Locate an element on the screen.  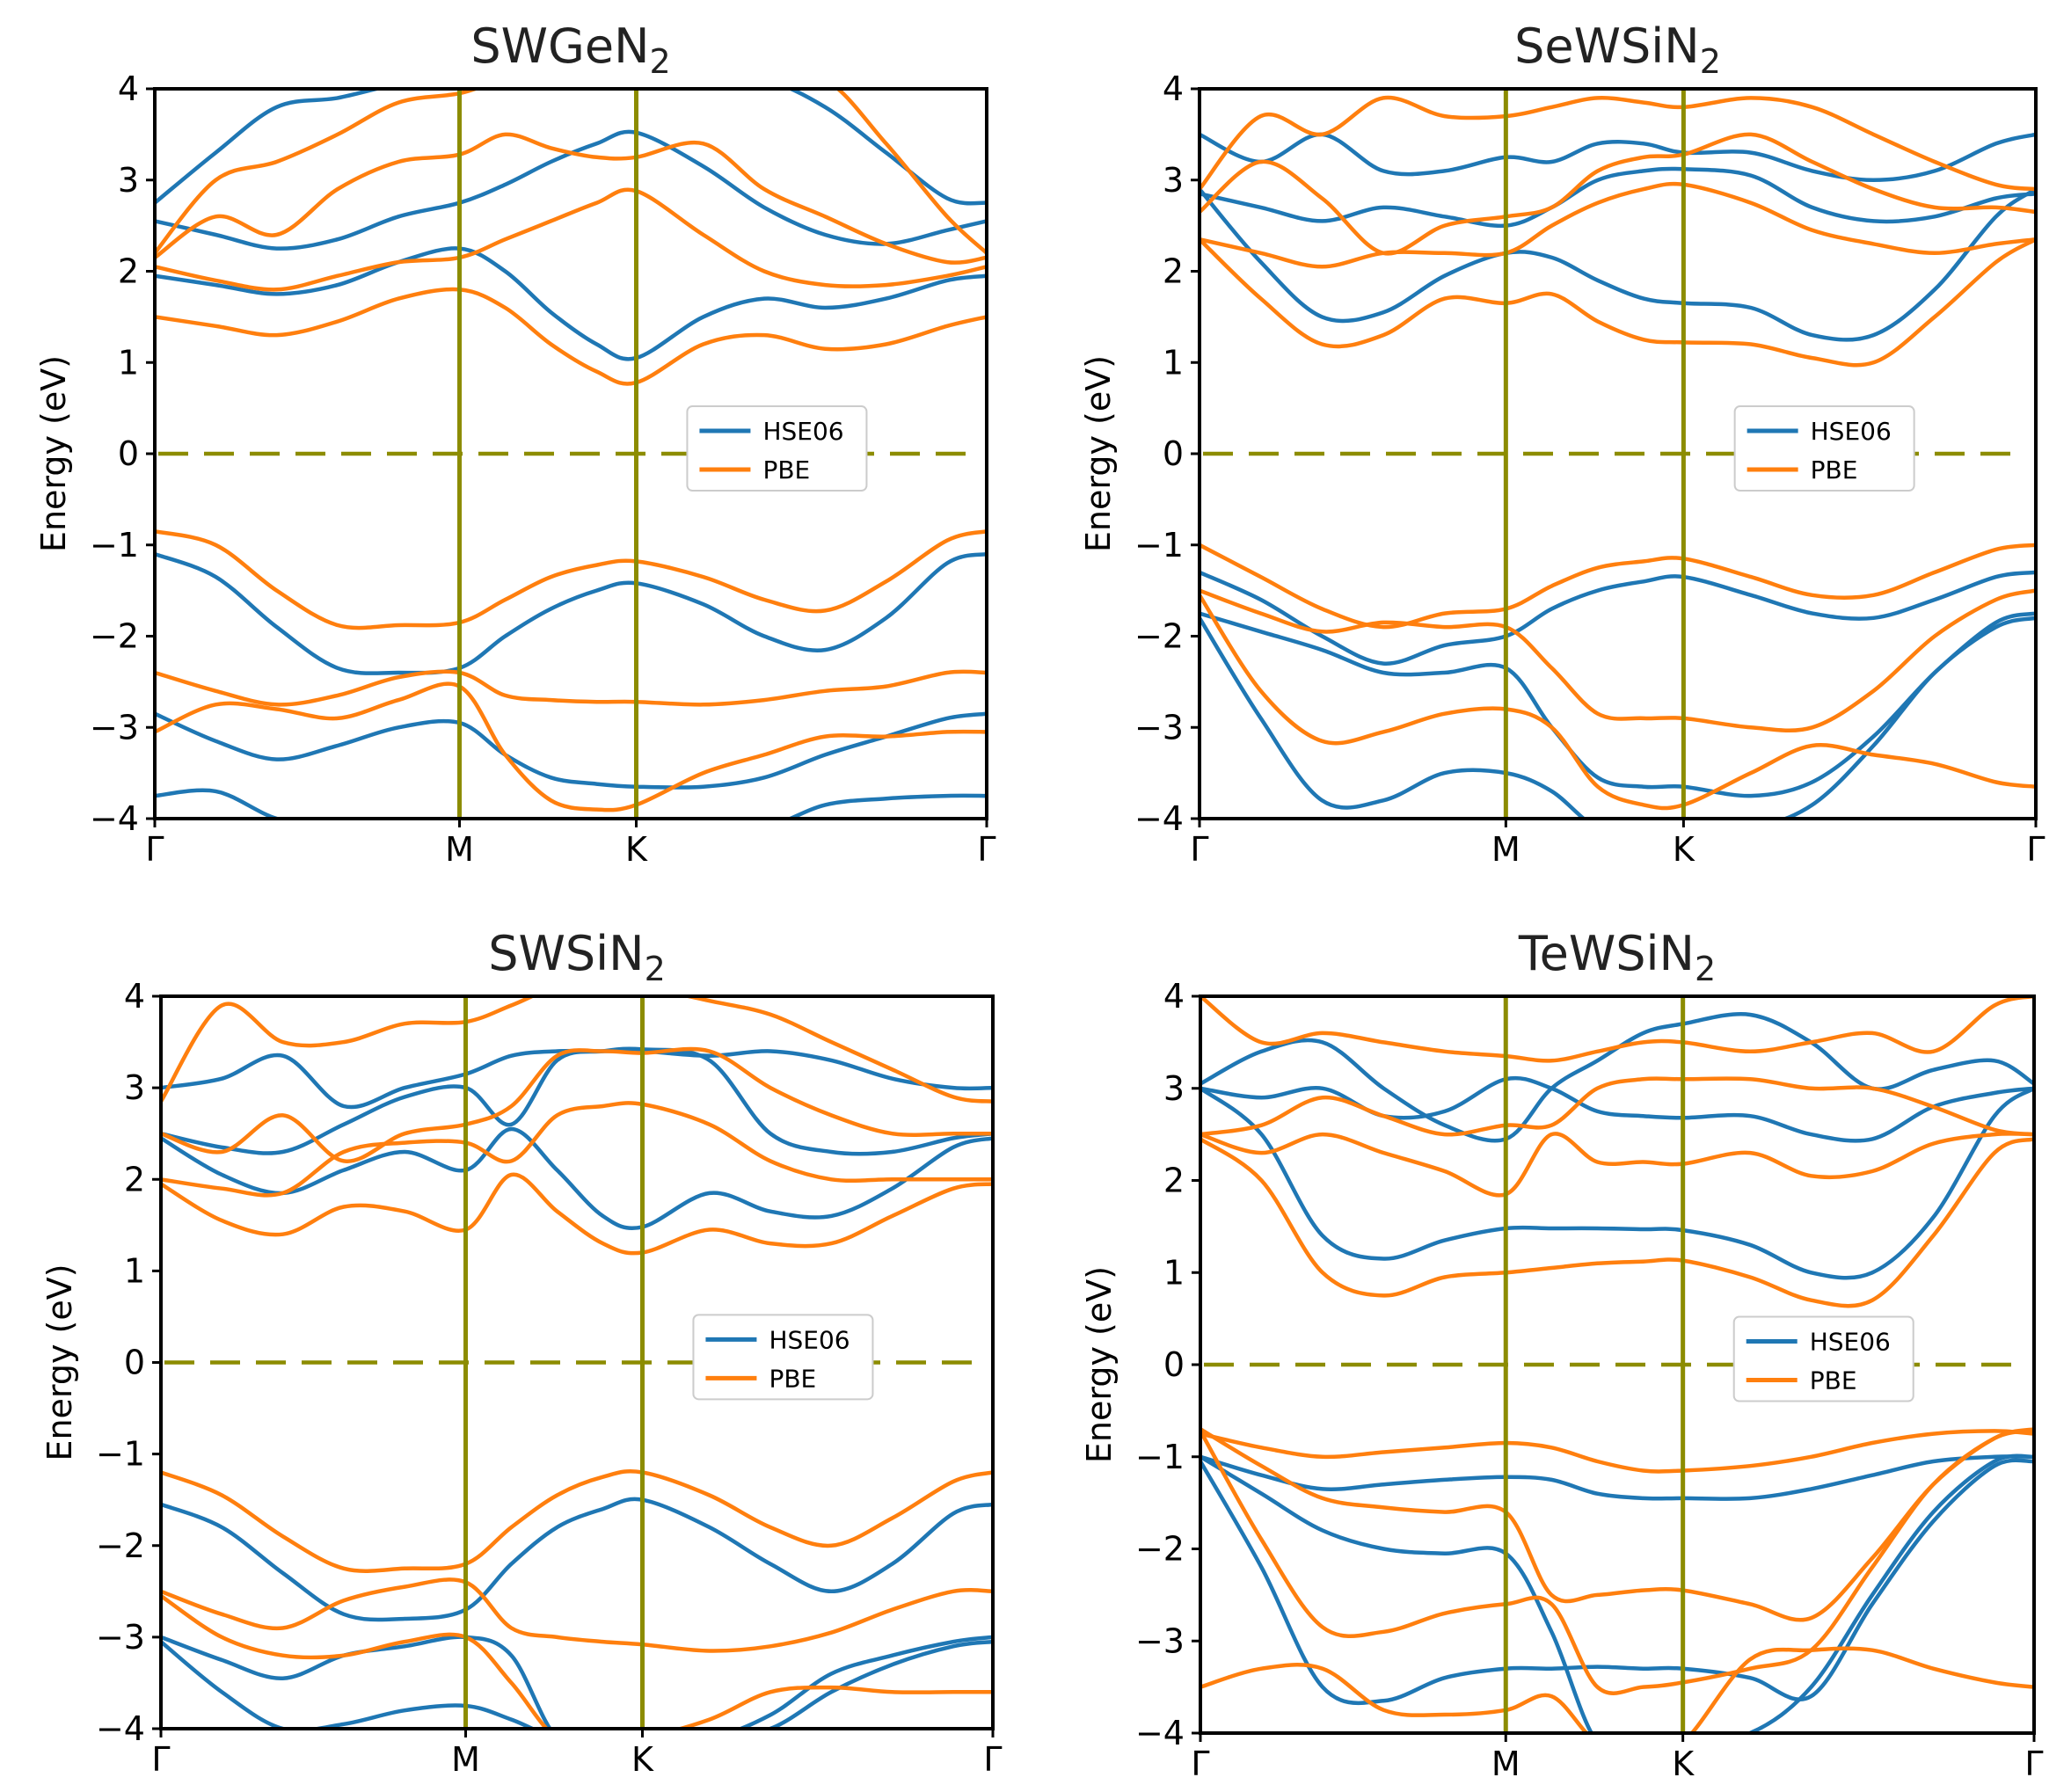
hse06-band-vb2 is located at coordinates (1618, 704).